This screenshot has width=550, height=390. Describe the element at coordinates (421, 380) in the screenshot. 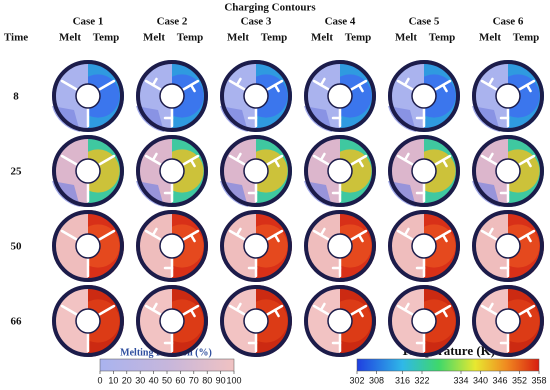

I see `colorbar-tick-label: 322` at that location.